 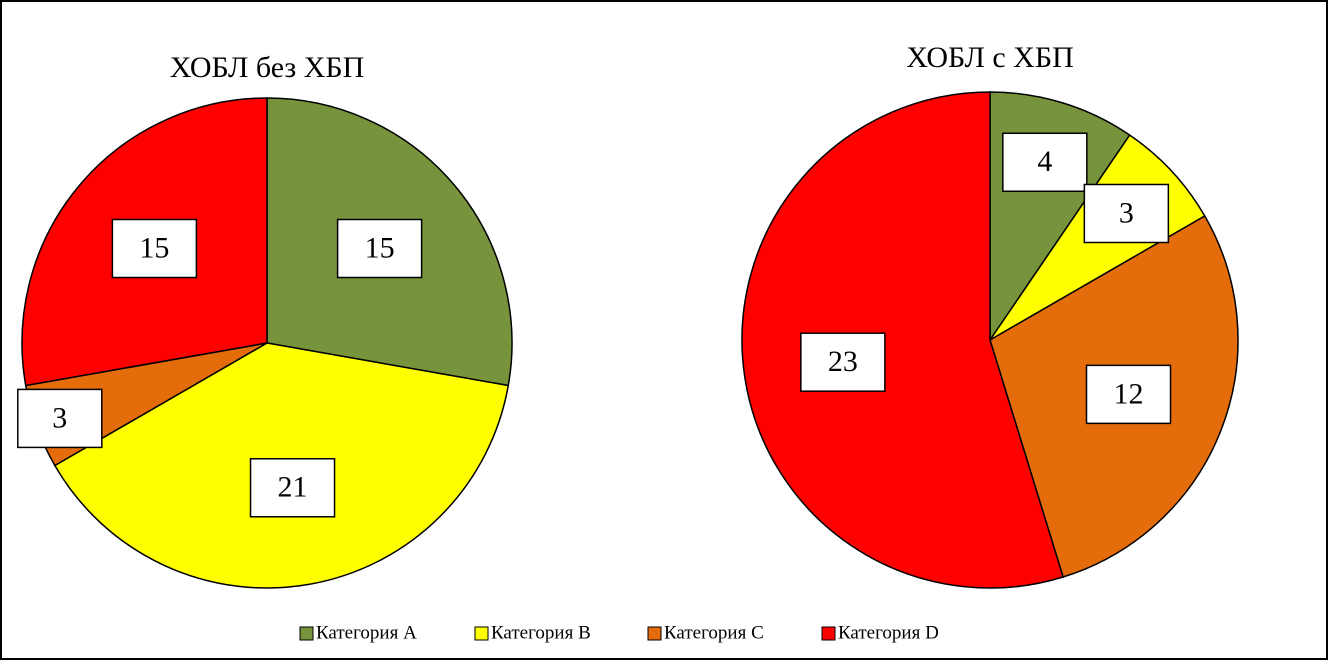 I want to click on data-label: 21, so click(x=293, y=487).